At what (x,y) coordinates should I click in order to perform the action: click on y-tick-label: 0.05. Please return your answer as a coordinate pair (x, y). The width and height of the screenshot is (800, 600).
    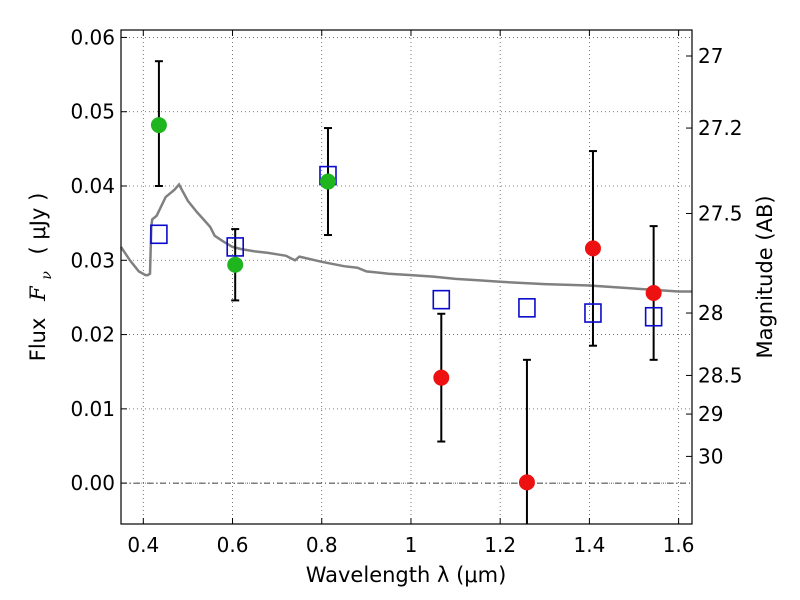
    Looking at the image, I should click on (92, 112).